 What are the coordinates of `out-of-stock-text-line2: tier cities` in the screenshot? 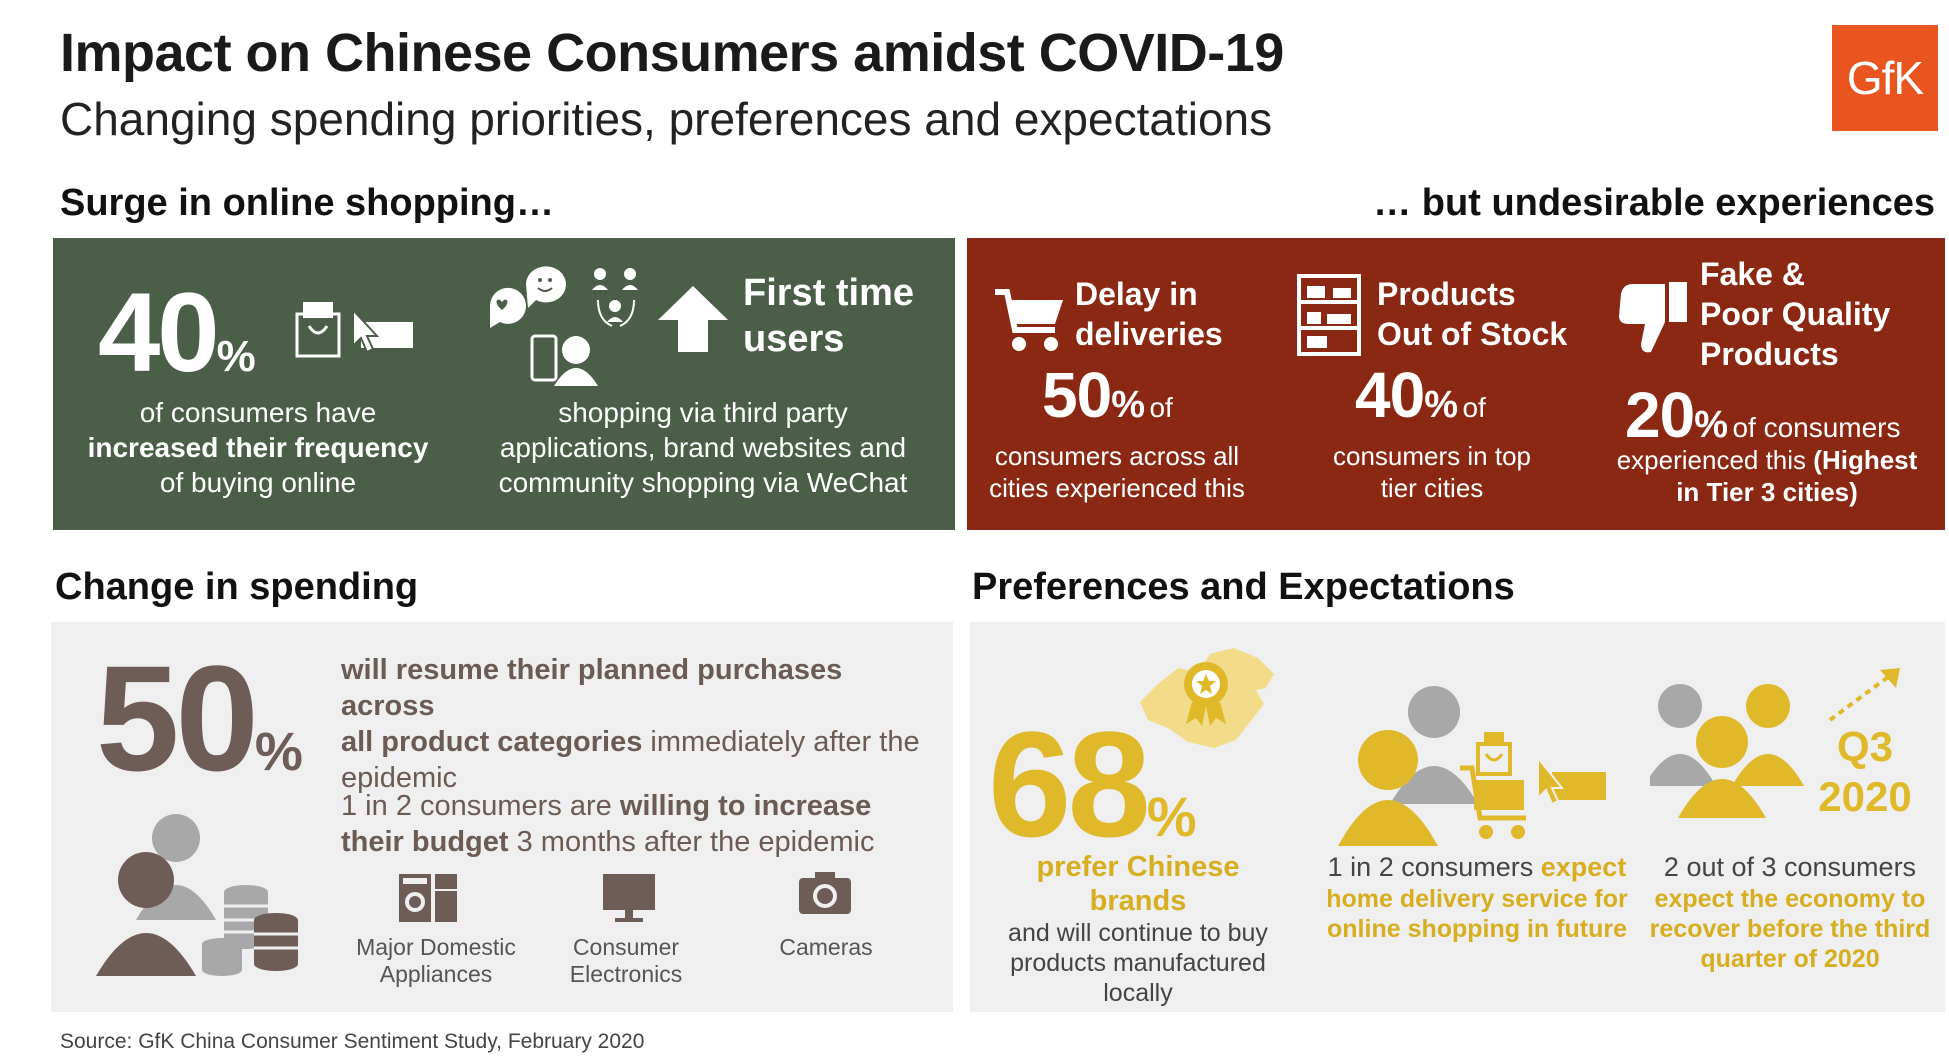 It's located at (1432, 488).